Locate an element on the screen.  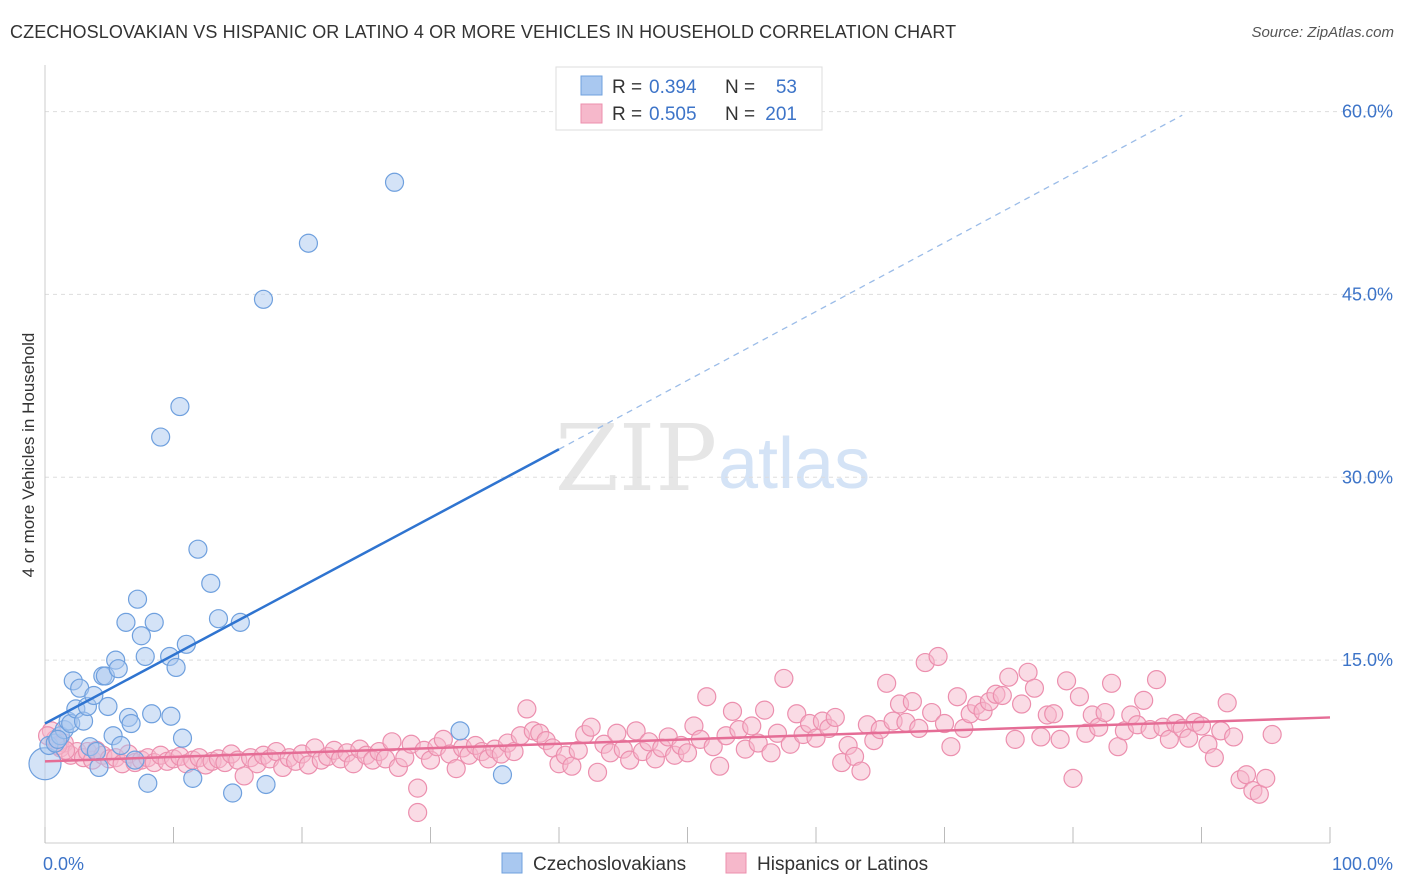
series-legend: Czechoslovakians Hispanics or Latinos is located at coordinates (714, 863).